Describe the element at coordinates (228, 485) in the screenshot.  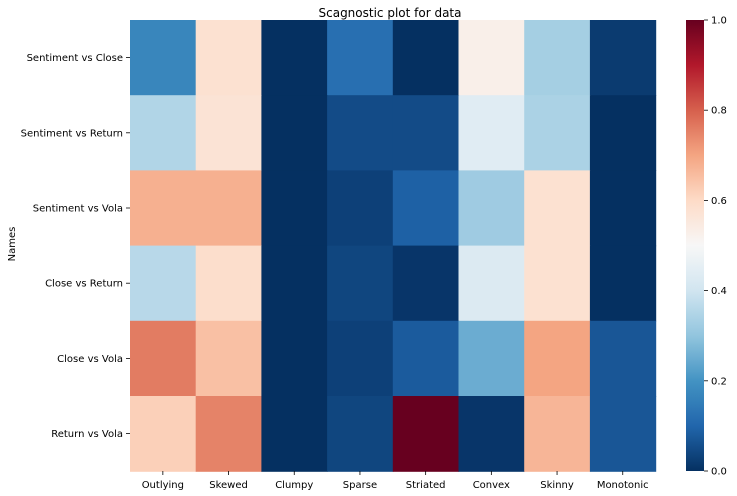
I see `x-tick-label: Skewed` at that location.